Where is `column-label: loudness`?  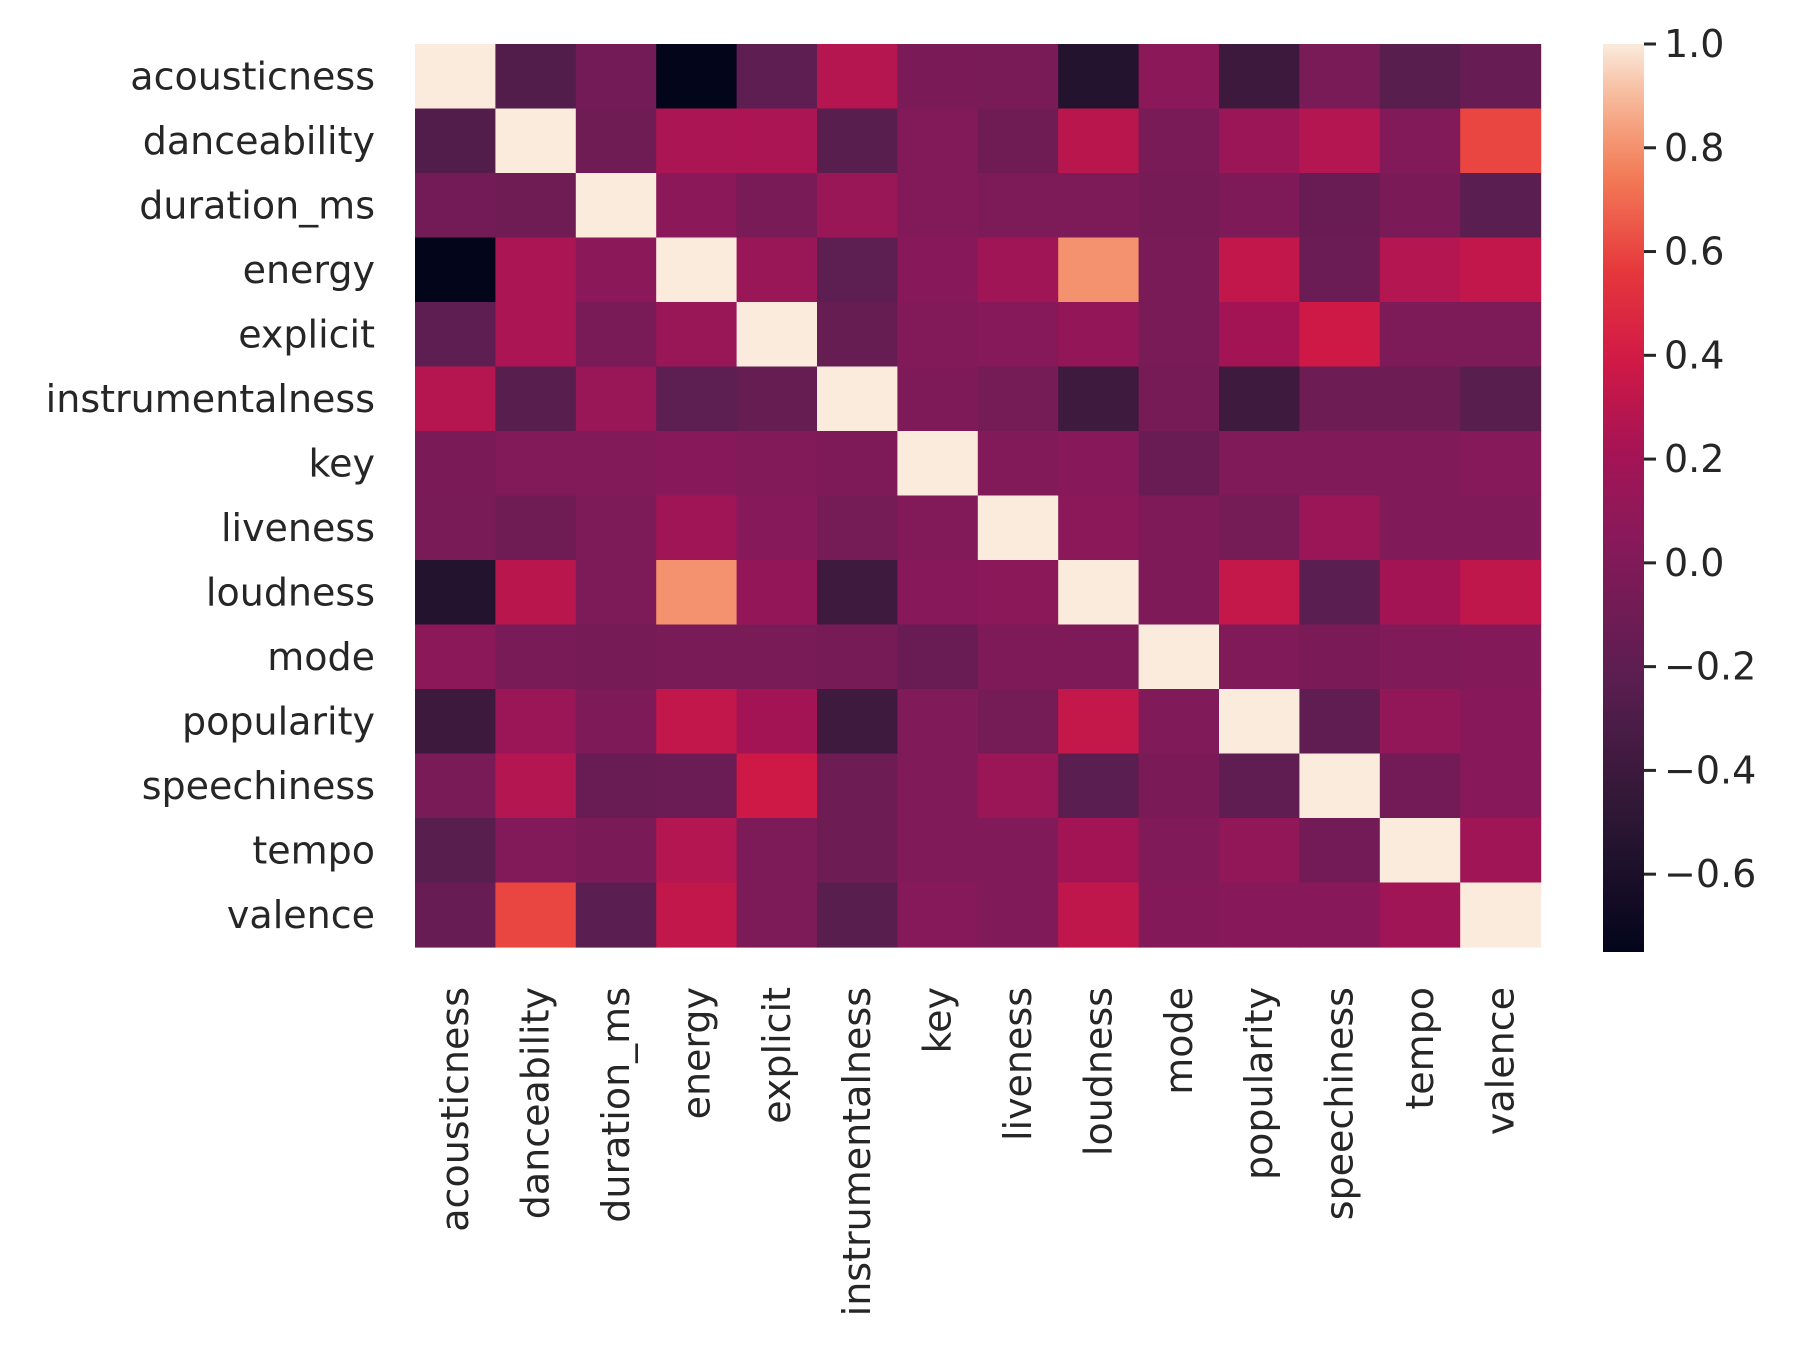 column-label: loudness is located at coordinates (1098, 1071).